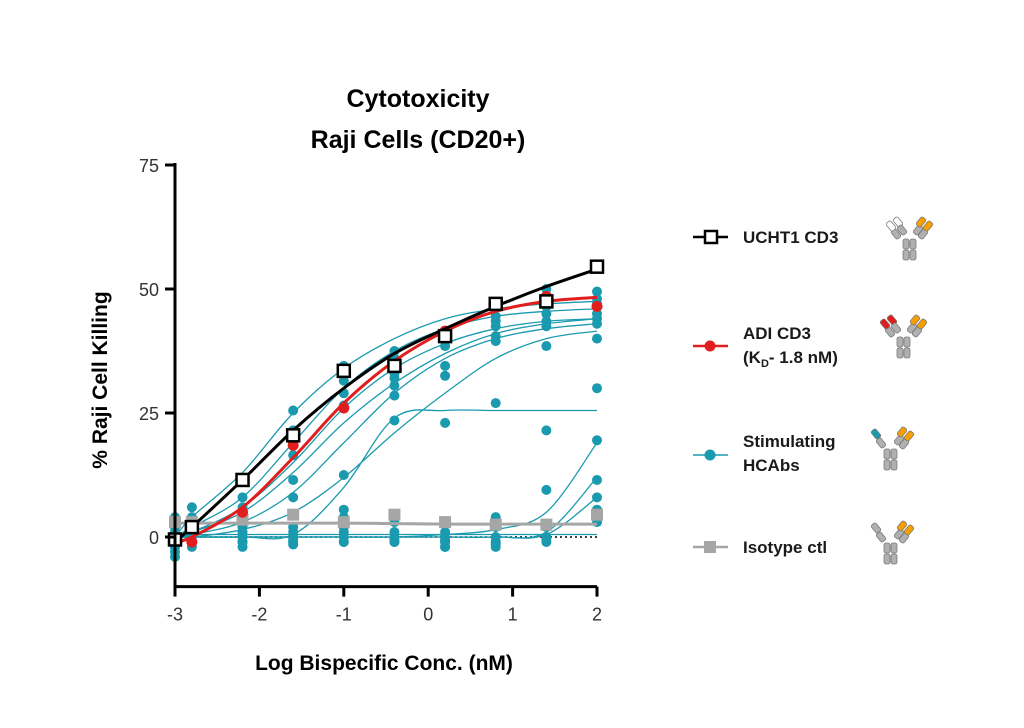  Describe the element at coordinates (710, 455) in the screenshot. I see `legend-marker-teal-circle` at that location.